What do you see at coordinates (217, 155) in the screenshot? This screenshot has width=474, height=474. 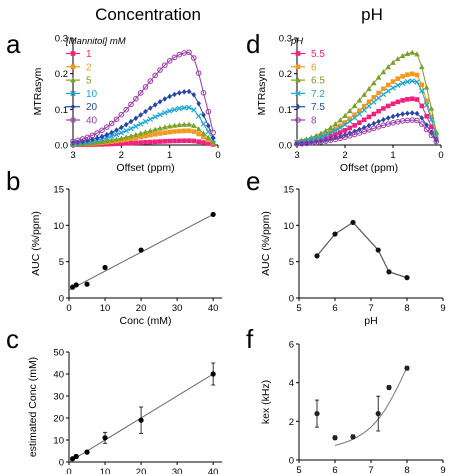 I see `x-tick-label: 0` at bounding box center [217, 155].